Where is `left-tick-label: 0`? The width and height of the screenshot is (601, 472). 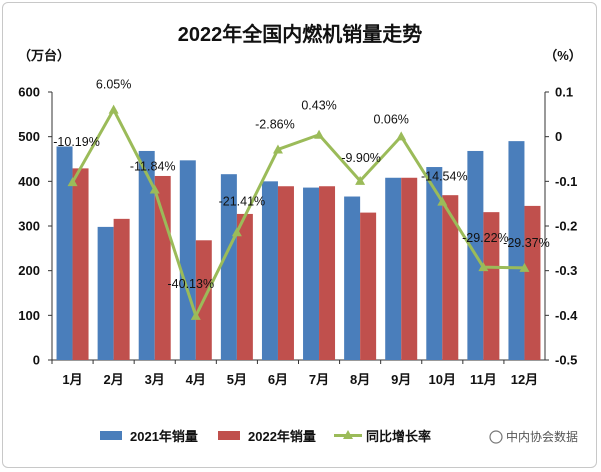 left-tick-label: 0 is located at coordinates (36, 360).